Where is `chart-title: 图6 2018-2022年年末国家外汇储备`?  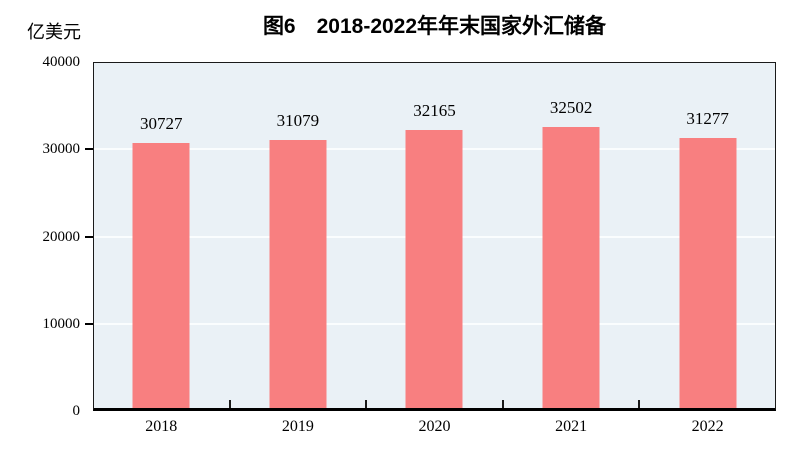
chart-title: 图6 2018-2022年年末国家外汇储备 is located at coordinates (434, 26).